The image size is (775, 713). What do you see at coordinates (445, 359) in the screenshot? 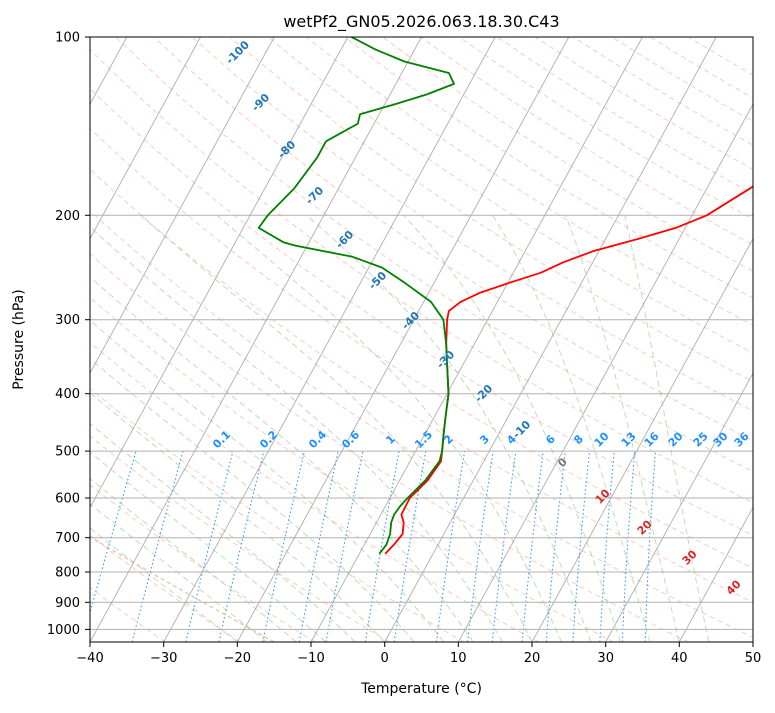
I see `isotherm-label: -30` at bounding box center [445, 359].